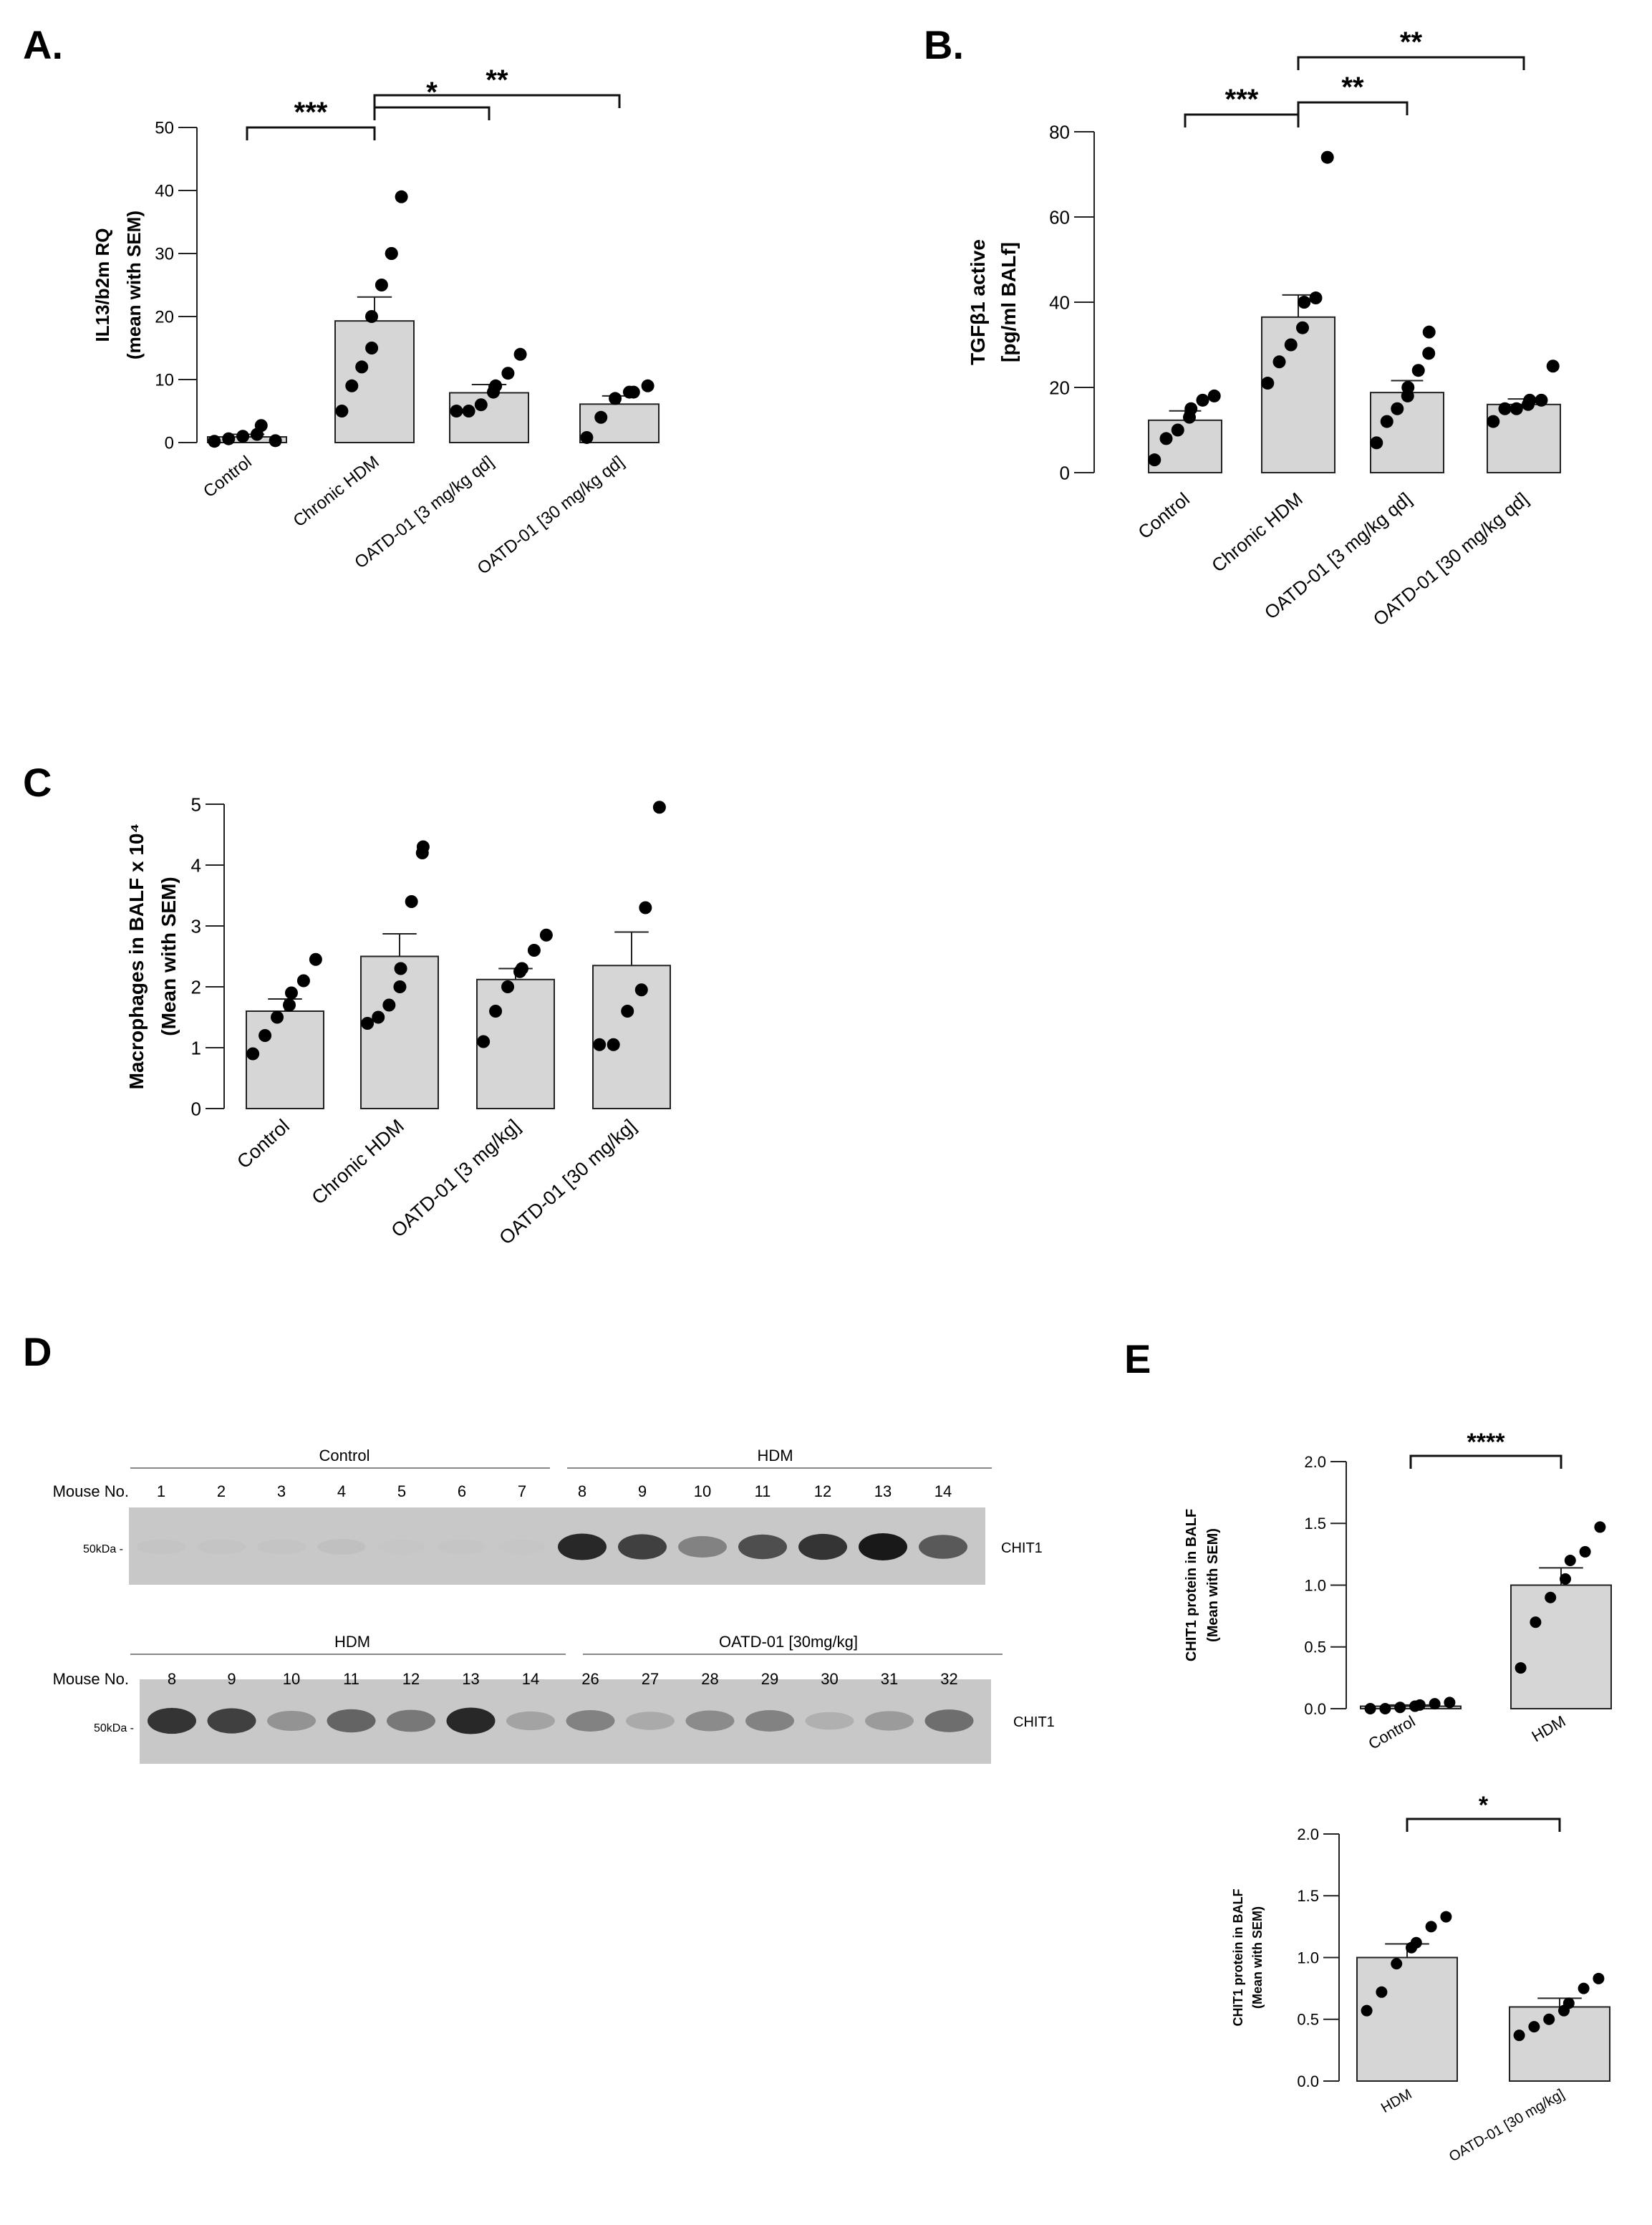 The image size is (1652, 2225). I want to click on chart-e1-category-label: Control, so click(1392, 1732).